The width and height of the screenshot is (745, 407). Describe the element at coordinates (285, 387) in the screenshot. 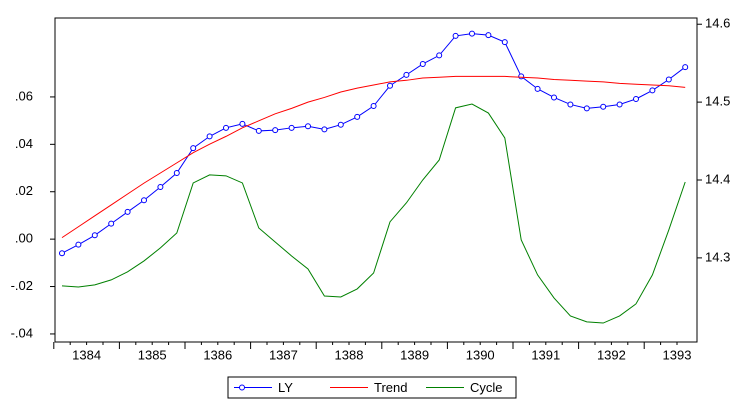

I see `legend-label: LY` at that location.